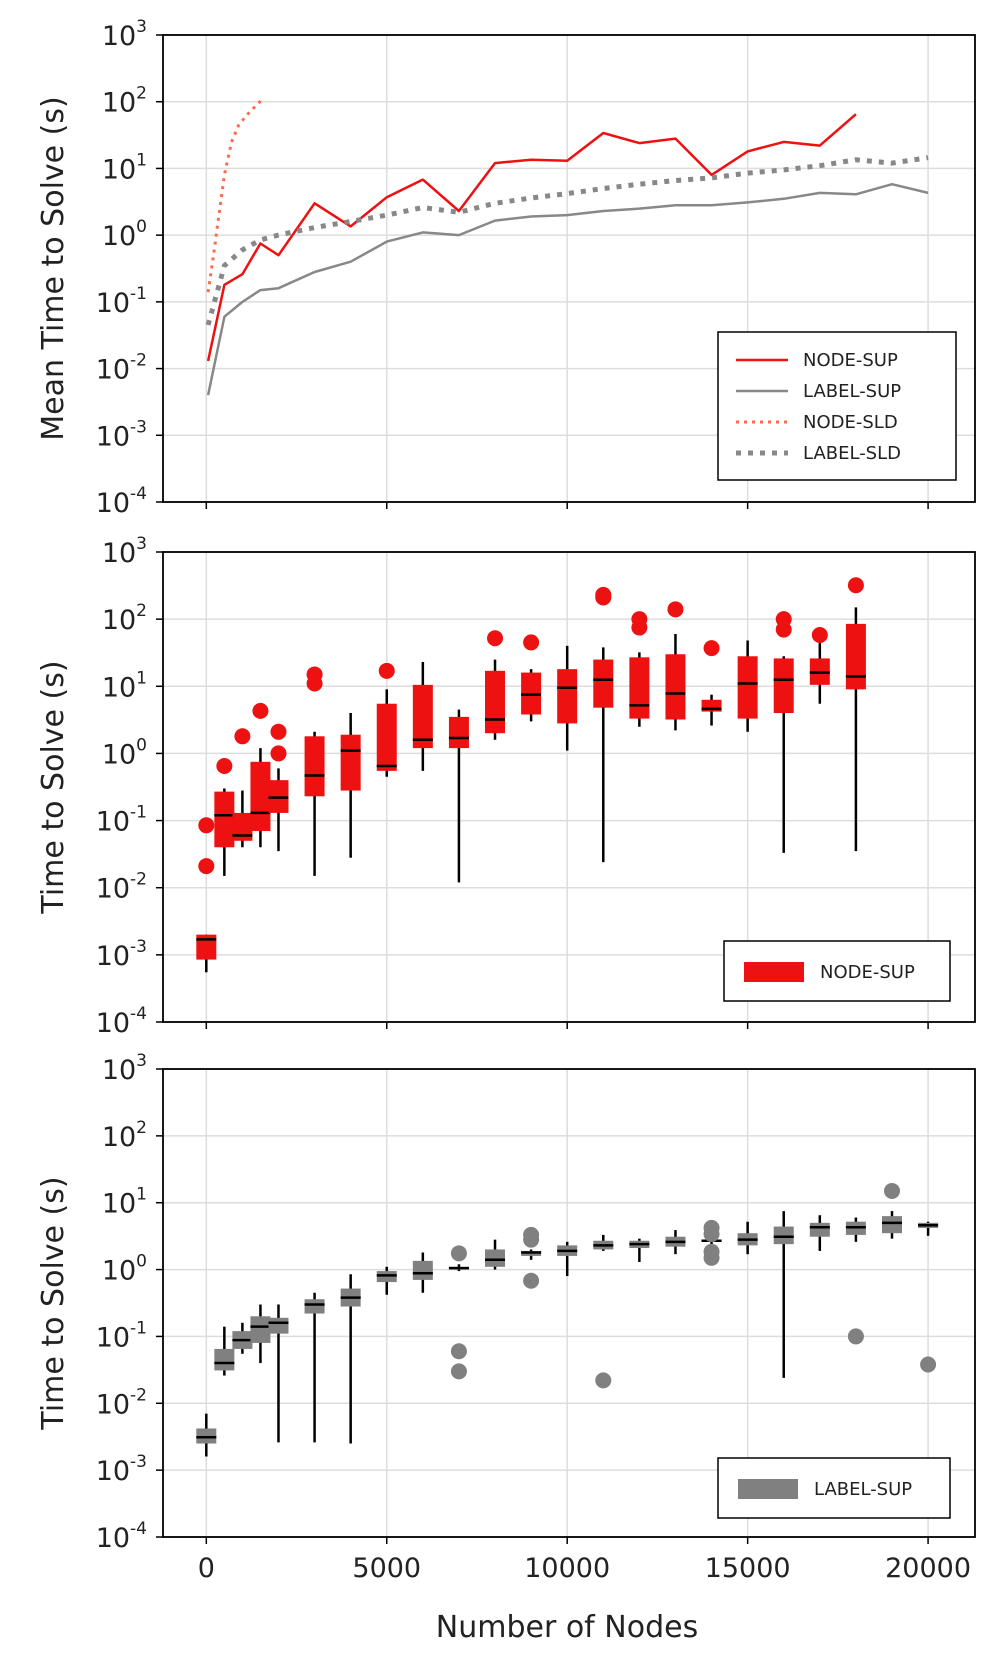 This screenshot has width=1000, height=1667. I want to click on y-axis-label: Time to Solve (s), so click(53, 1303).